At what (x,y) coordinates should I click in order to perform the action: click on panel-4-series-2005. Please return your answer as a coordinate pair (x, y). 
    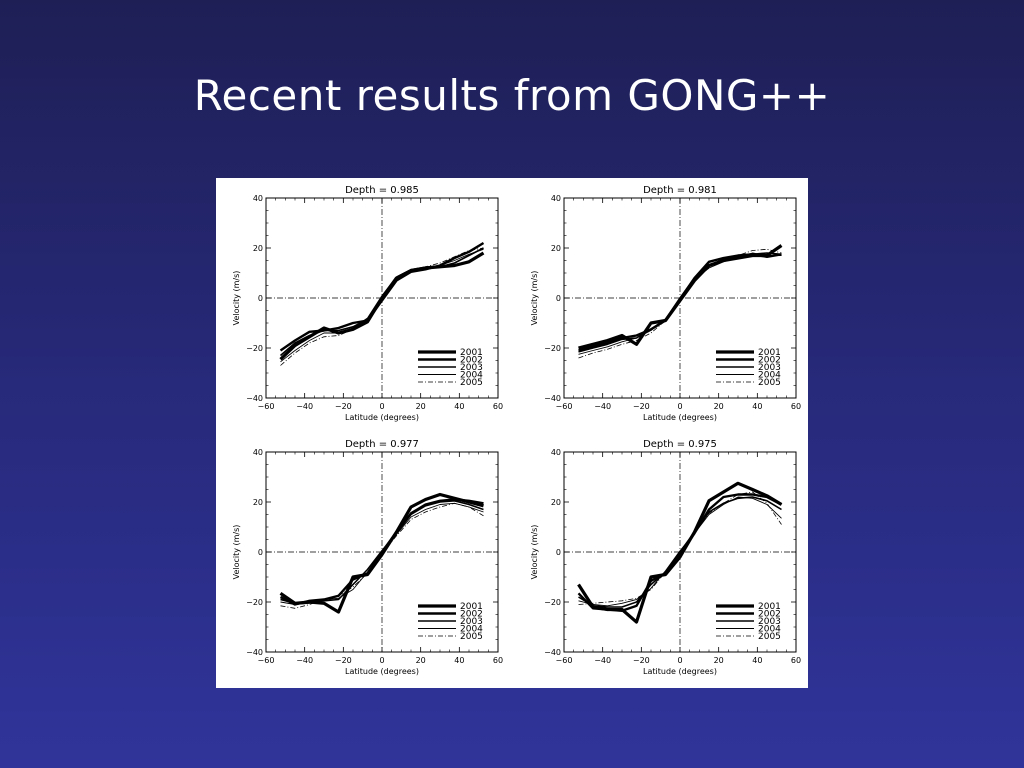
    Looking at the image, I should click on (680, 548).